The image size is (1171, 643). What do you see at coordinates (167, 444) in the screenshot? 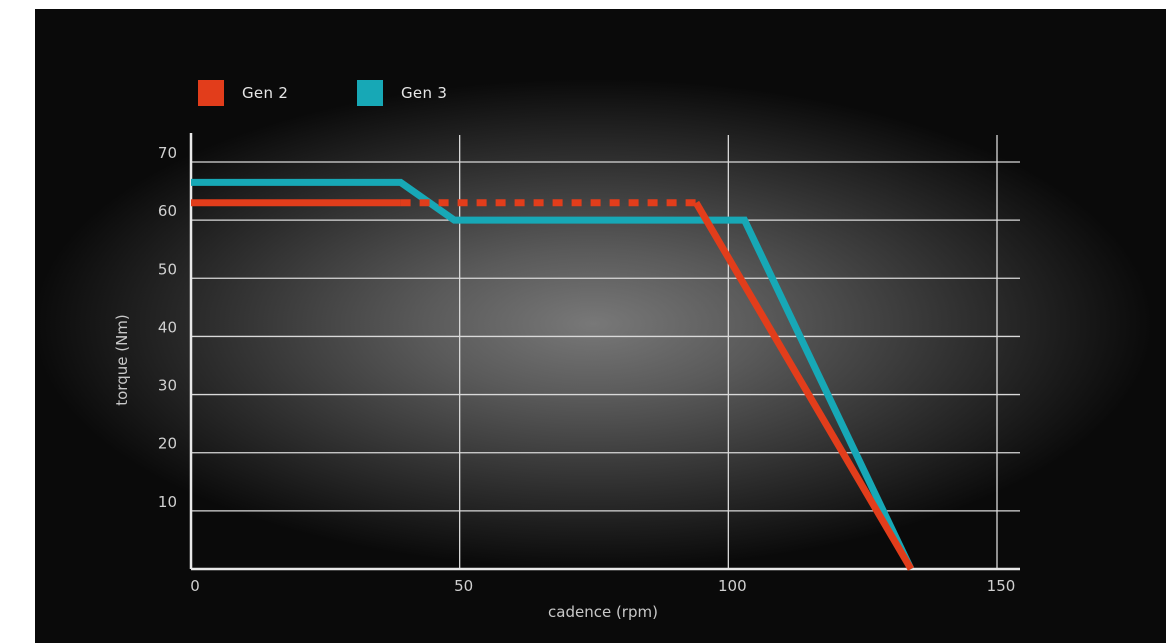
I see `y-tick-label: 20` at bounding box center [167, 444].